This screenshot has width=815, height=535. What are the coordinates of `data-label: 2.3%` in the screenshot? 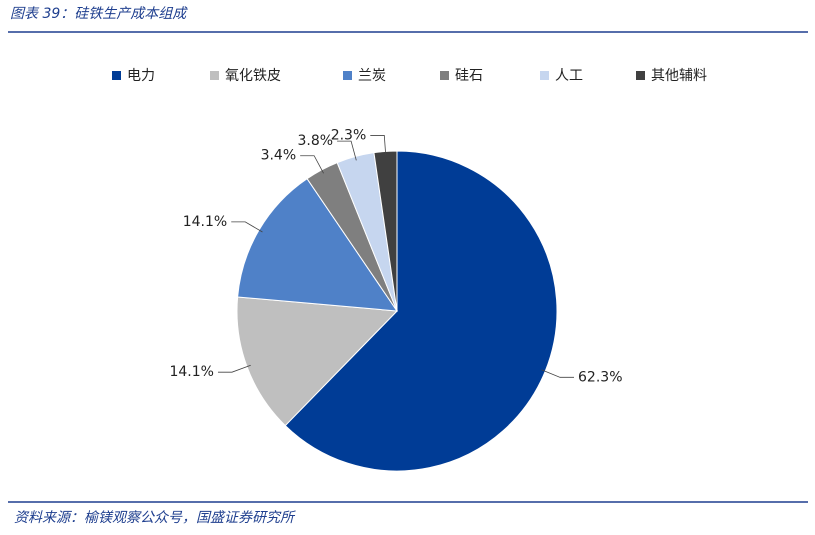 It's located at (349, 135).